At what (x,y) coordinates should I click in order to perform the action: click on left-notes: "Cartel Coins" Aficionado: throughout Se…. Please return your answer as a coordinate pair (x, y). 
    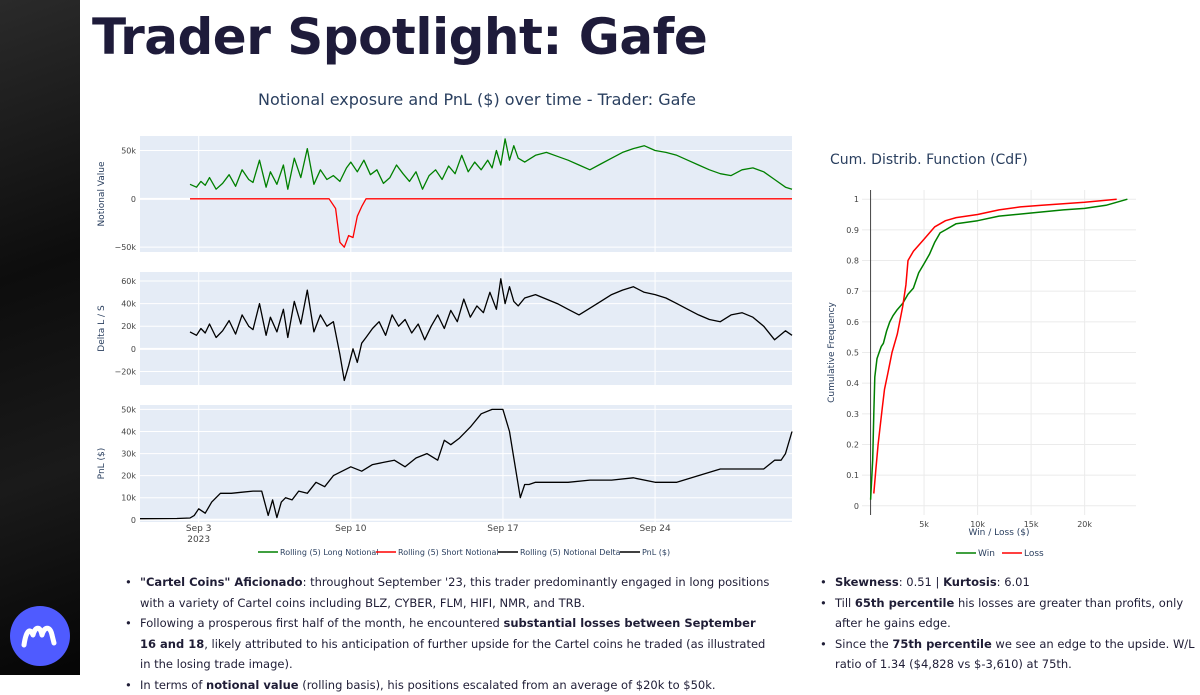
    Looking at the image, I should click on (445, 633).